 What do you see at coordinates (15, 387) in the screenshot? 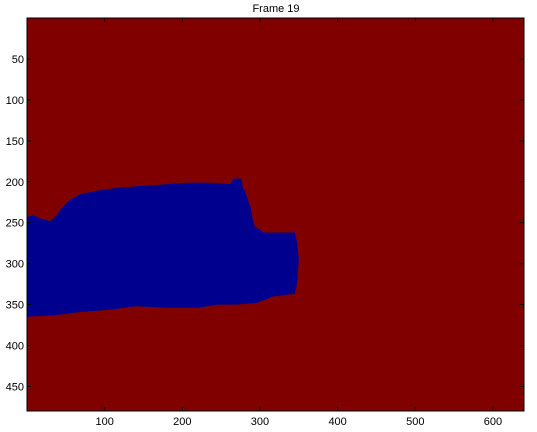
I see `y-tick-label: 450` at bounding box center [15, 387].